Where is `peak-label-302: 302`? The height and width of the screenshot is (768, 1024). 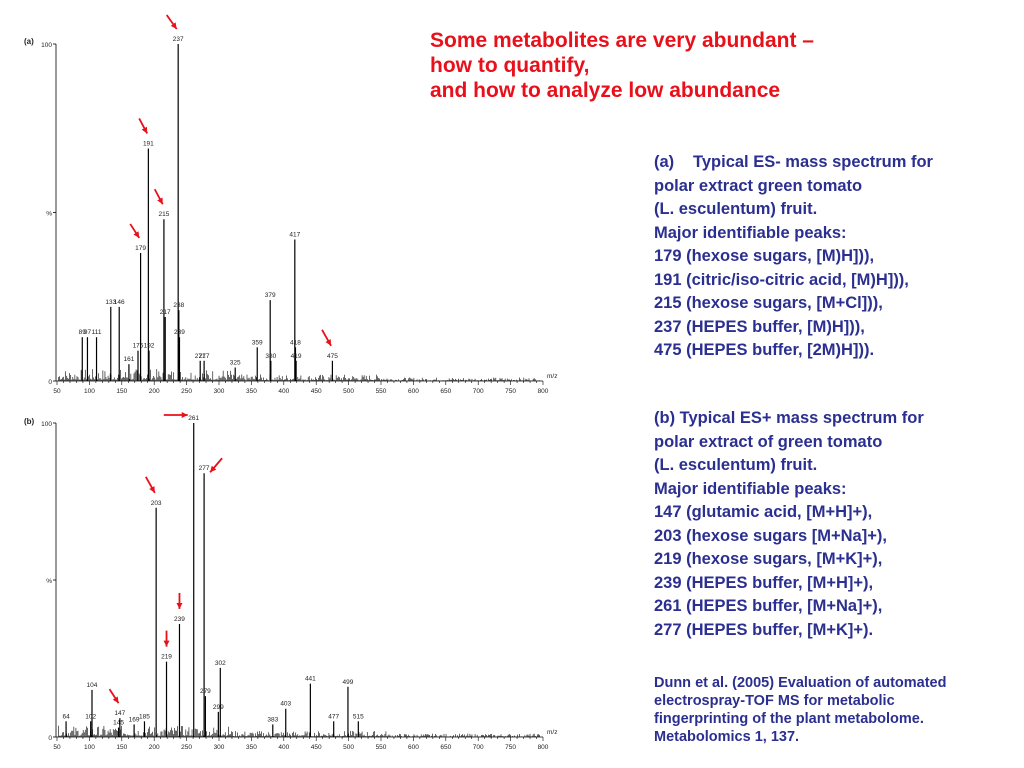
peak-label-302: 302 is located at coordinates (220, 663).